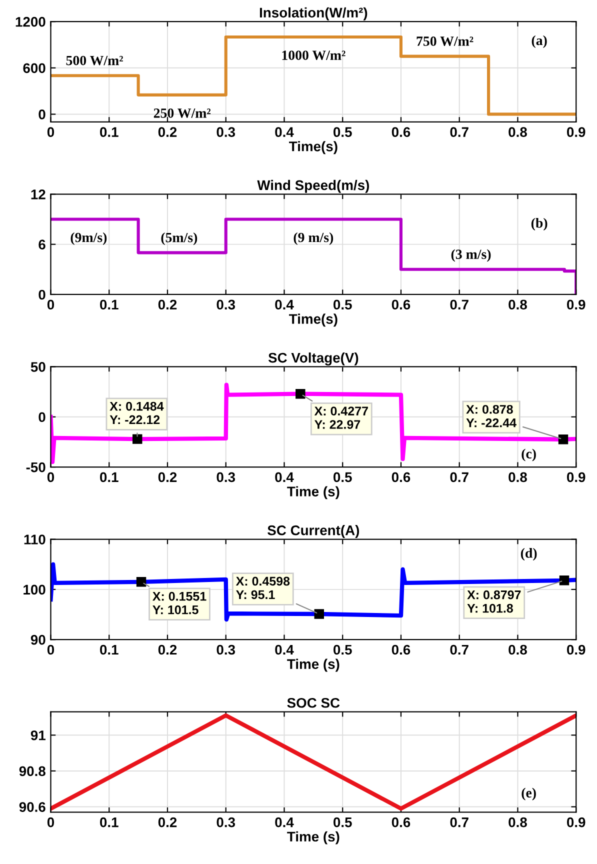  What do you see at coordinates (313, 703) in the screenshot?
I see `chart-title: SOC SC` at bounding box center [313, 703].